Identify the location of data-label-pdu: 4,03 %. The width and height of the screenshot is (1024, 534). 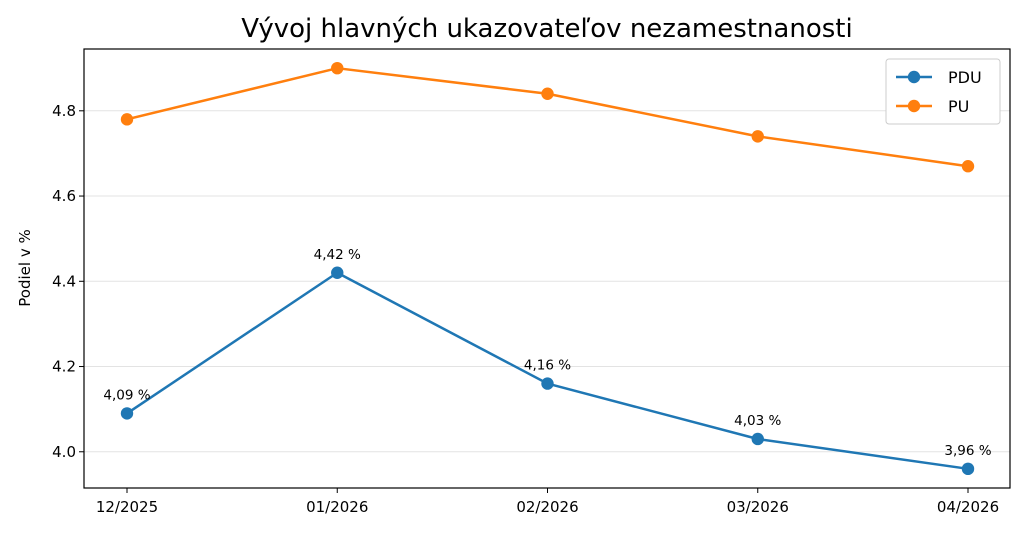
(757, 421).